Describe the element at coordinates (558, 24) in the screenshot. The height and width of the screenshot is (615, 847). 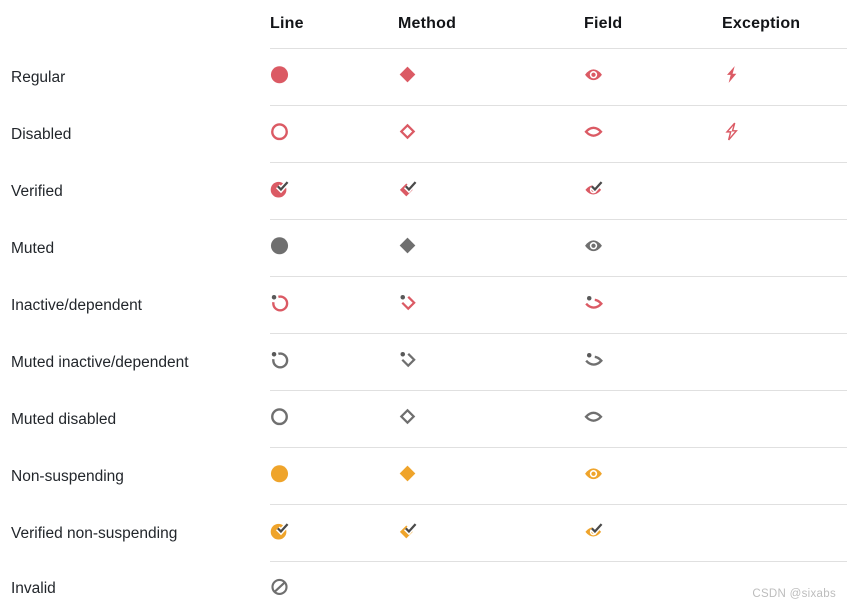
I see `header-columns: Line Method Field Exception` at that location.